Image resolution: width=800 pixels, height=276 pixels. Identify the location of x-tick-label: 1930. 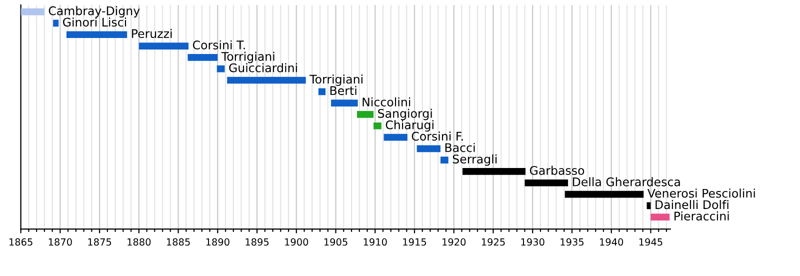
(532, 242).